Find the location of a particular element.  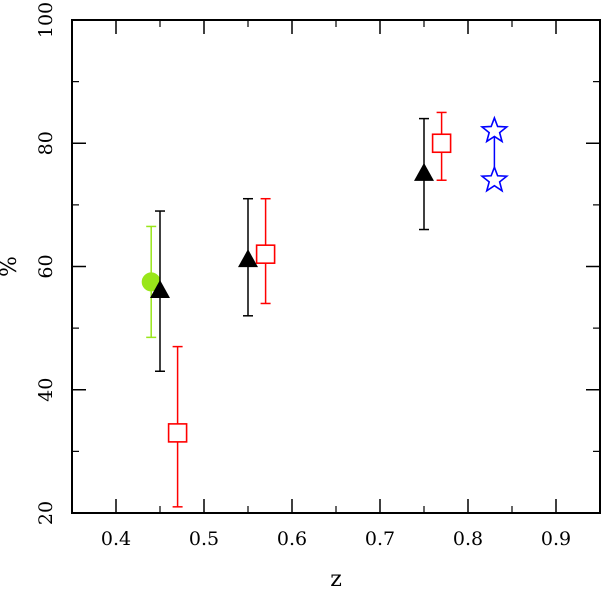

x-tick-label: 0.9 is located at coordinates (556, 539).